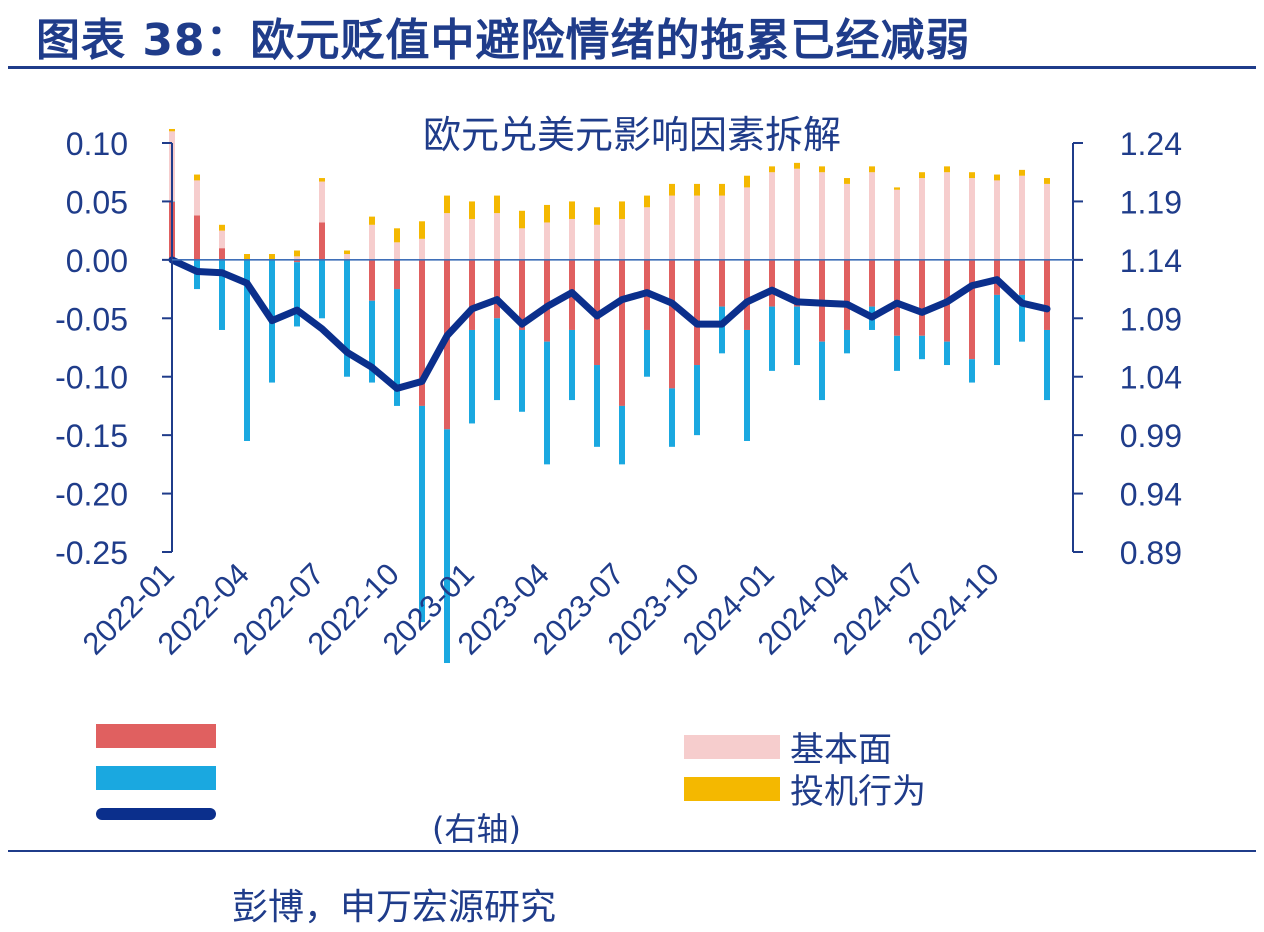  Describe the element at coordinates (732, 788) in the screenshot. I see `legend-speculative-swatch` at that location.